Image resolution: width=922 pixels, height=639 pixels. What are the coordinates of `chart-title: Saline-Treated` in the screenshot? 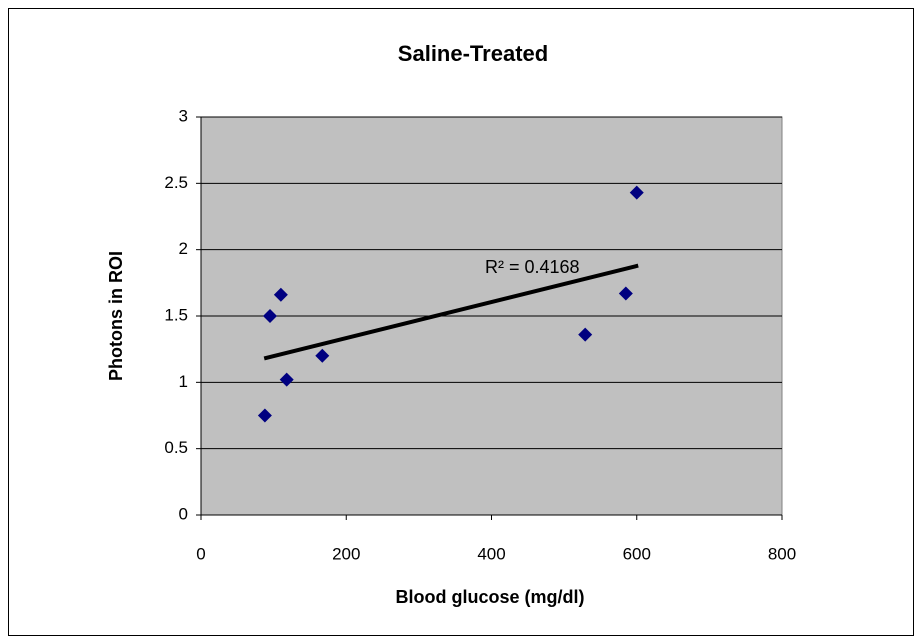 It's located at (473, 53).